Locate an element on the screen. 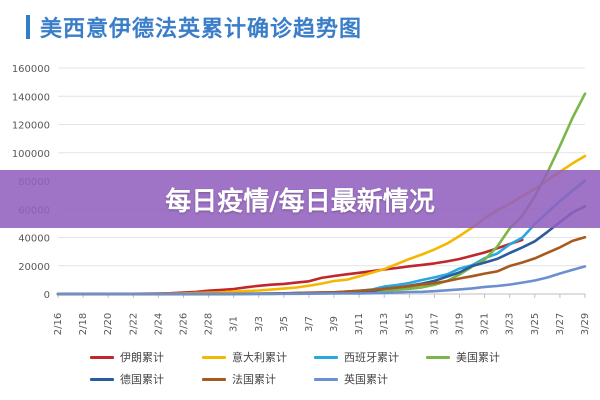 This screenshot has width=600, height=400. y-tick-label: 140000 is located at coordinates (31, 97).